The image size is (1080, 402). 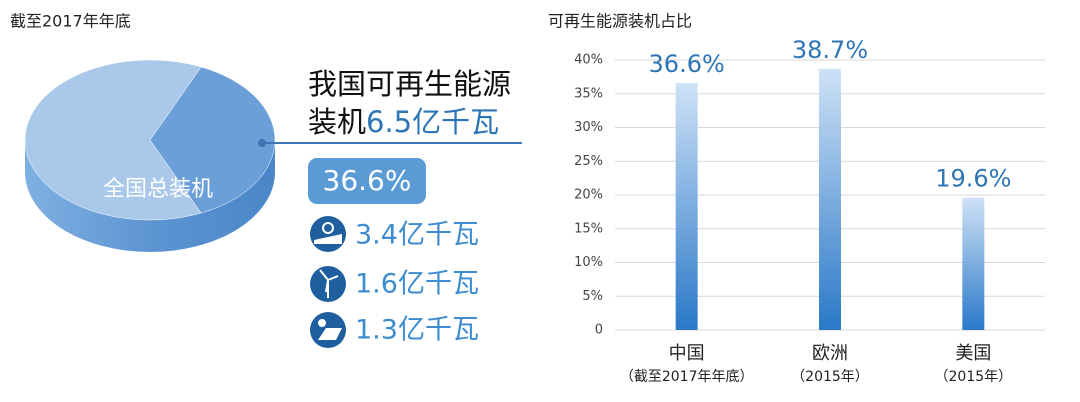 What do you see at coordinates (328, 330) in the screenshot?
I see `solar-icon` at bounding box center [328, 330].